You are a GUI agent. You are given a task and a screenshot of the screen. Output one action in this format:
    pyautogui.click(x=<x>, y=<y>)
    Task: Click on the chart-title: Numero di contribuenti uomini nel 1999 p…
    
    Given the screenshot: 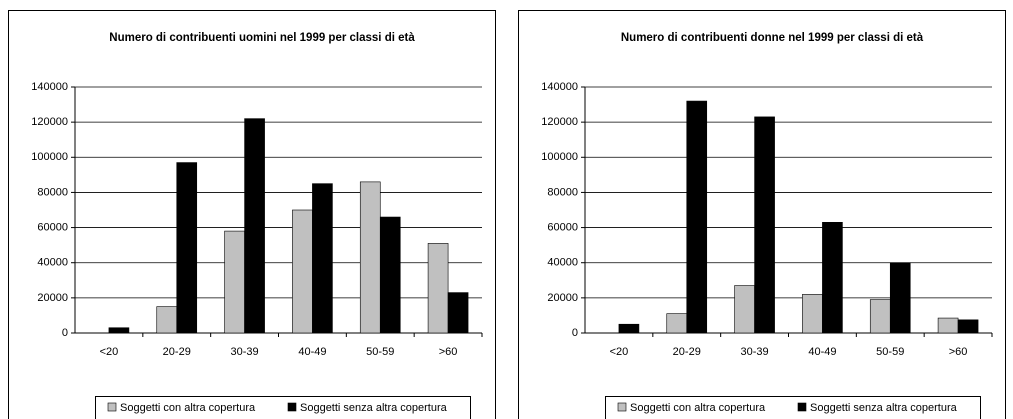 What is the action you would take?
    pyautogui.click(x=262, y=38)
    